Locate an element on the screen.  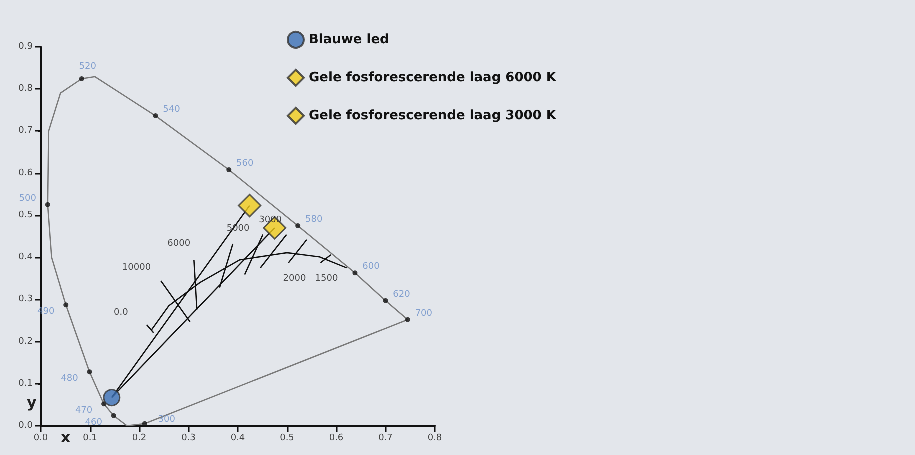
x-tick-label: 0.6 is located at coordinates (336, 439).